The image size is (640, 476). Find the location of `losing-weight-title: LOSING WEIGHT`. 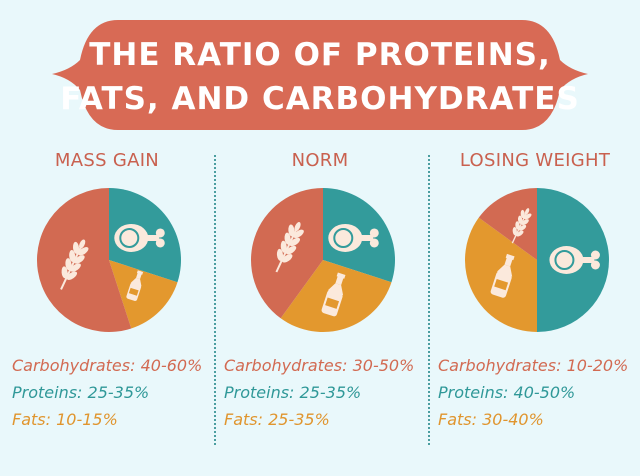

losing-weight-title: LOSING WEIGHT is located at coordinates (535, 160).